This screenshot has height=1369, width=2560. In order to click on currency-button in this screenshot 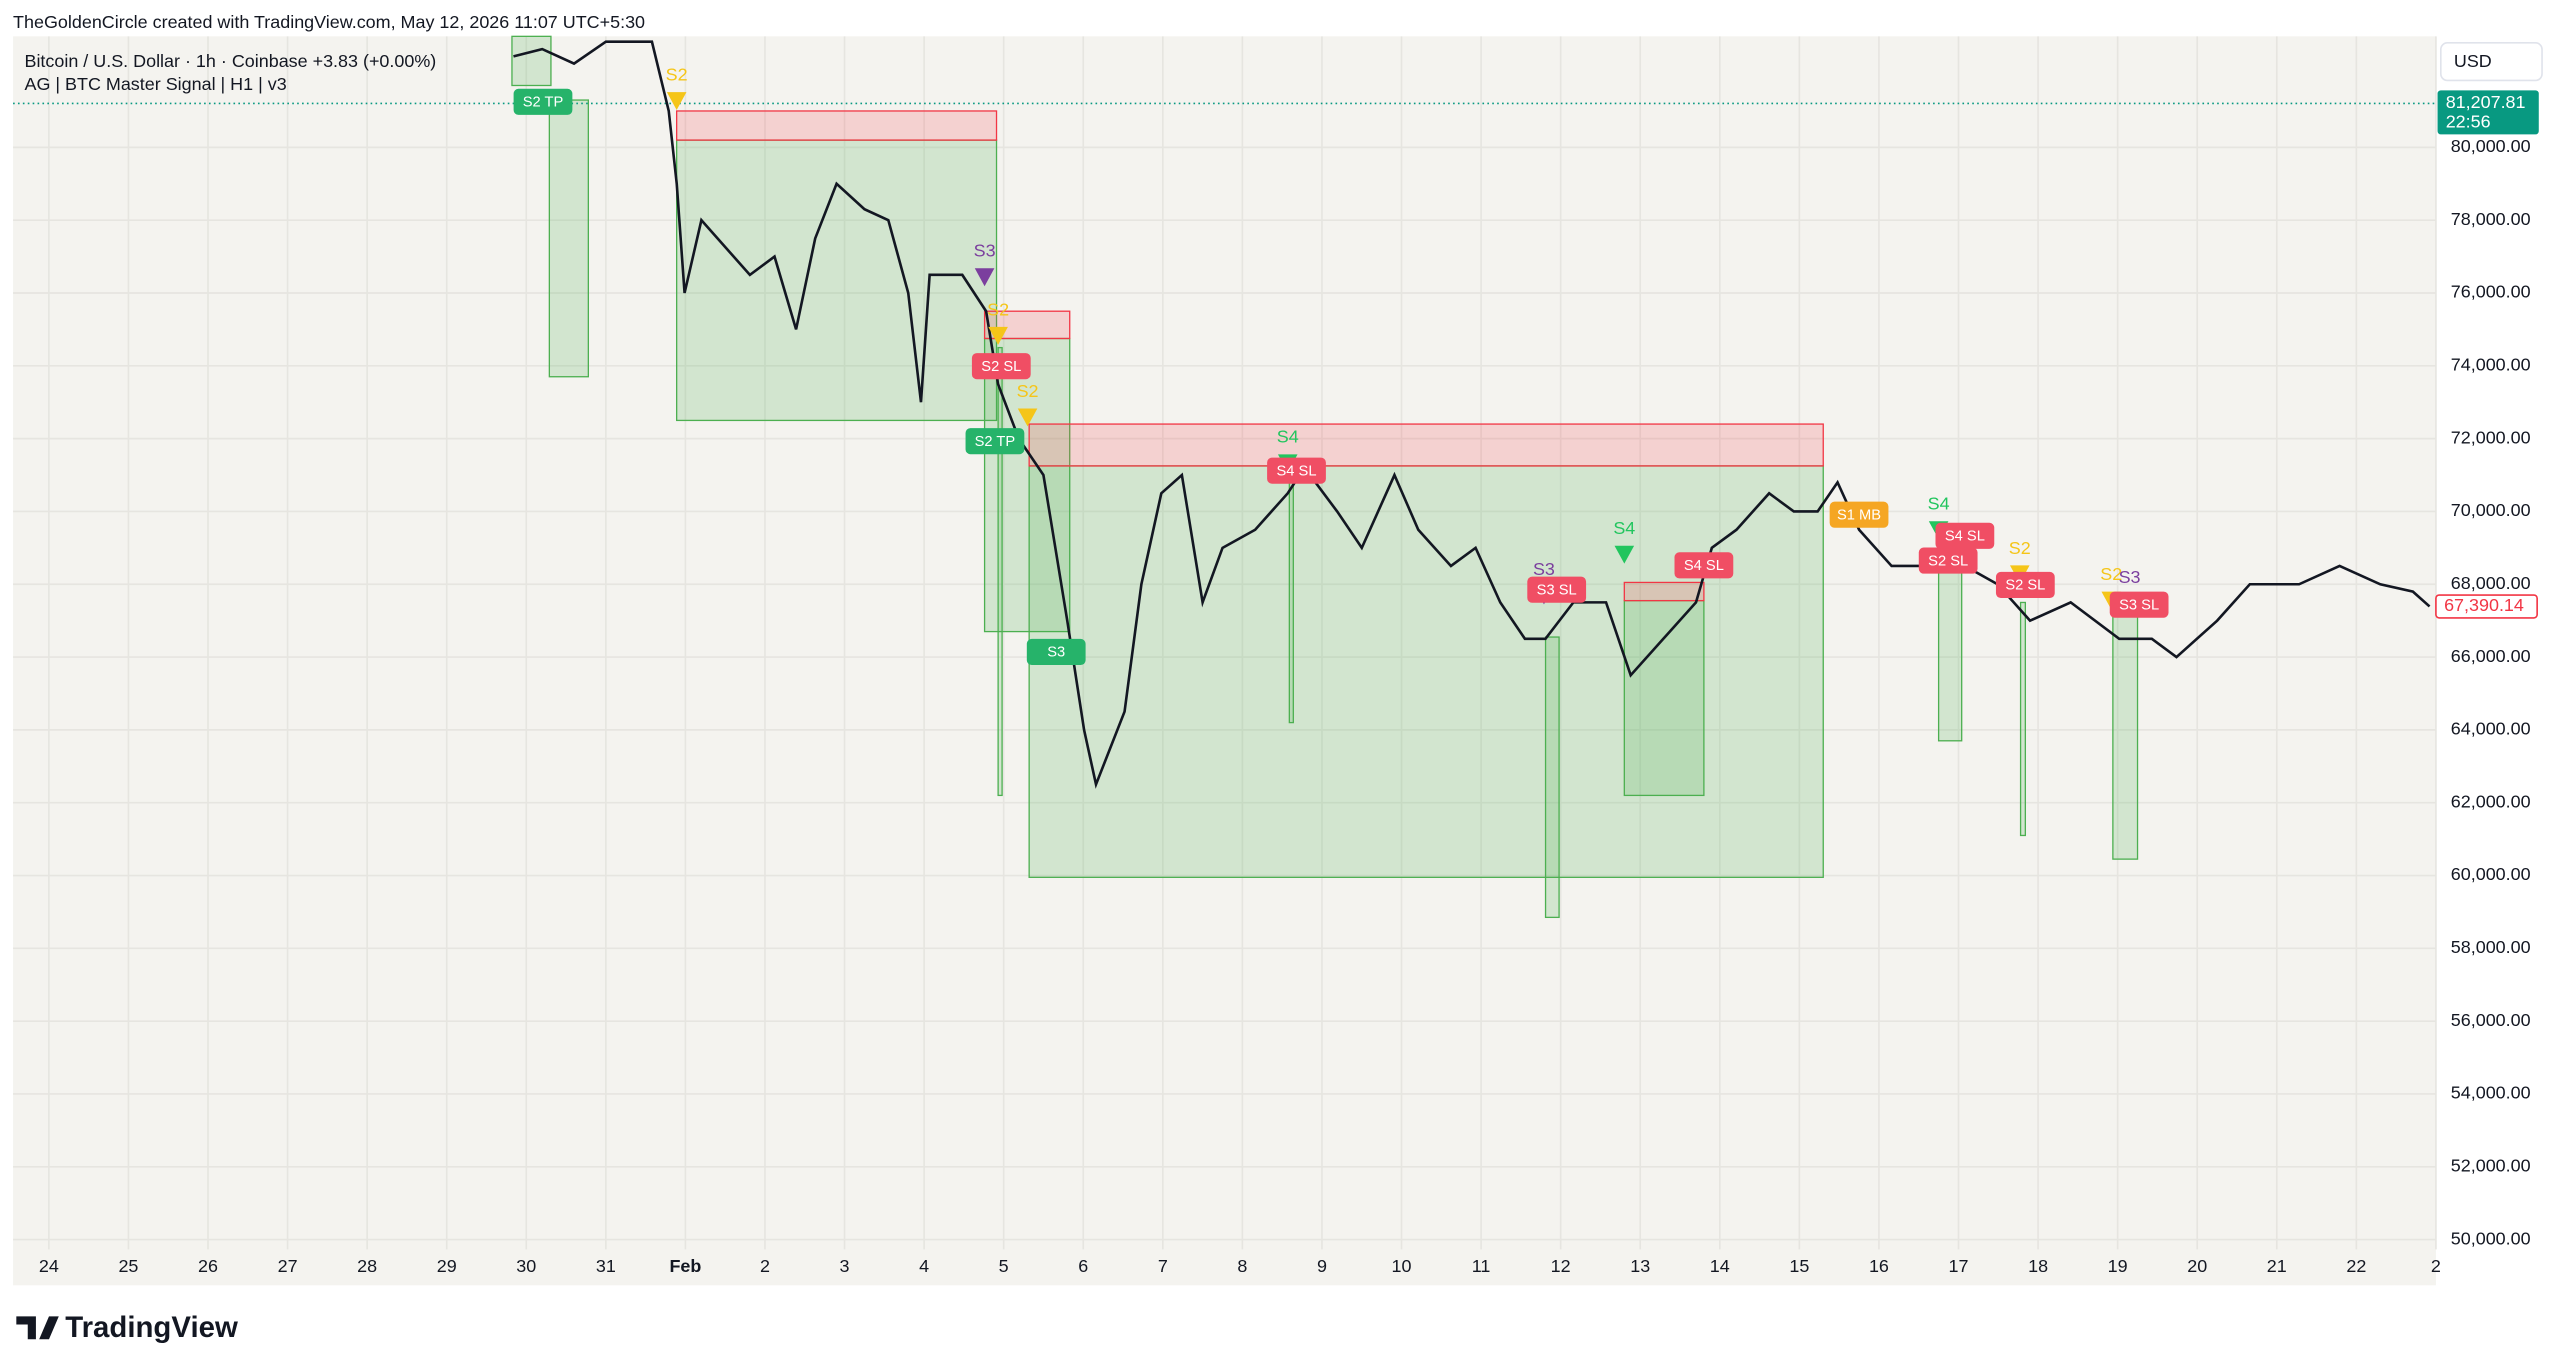, I will do `click(2491, 62)`.